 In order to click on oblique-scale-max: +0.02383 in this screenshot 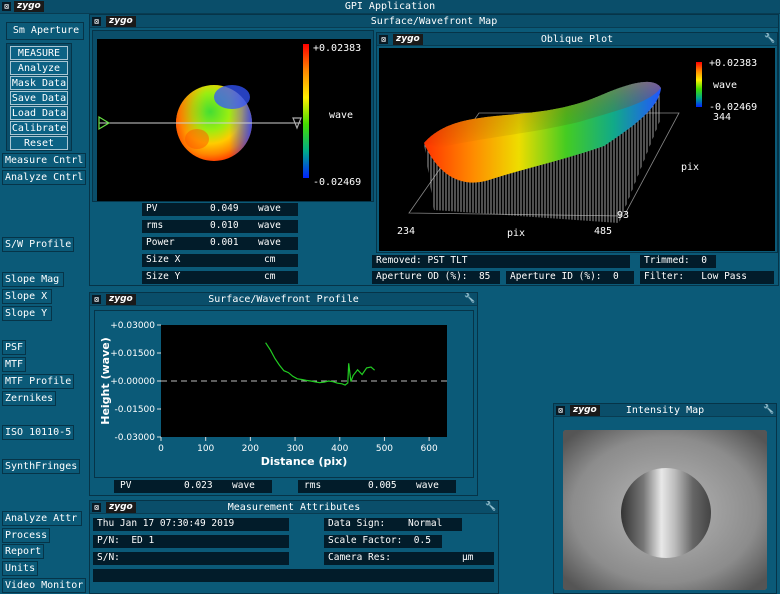, I will do `click(733, 63)`.